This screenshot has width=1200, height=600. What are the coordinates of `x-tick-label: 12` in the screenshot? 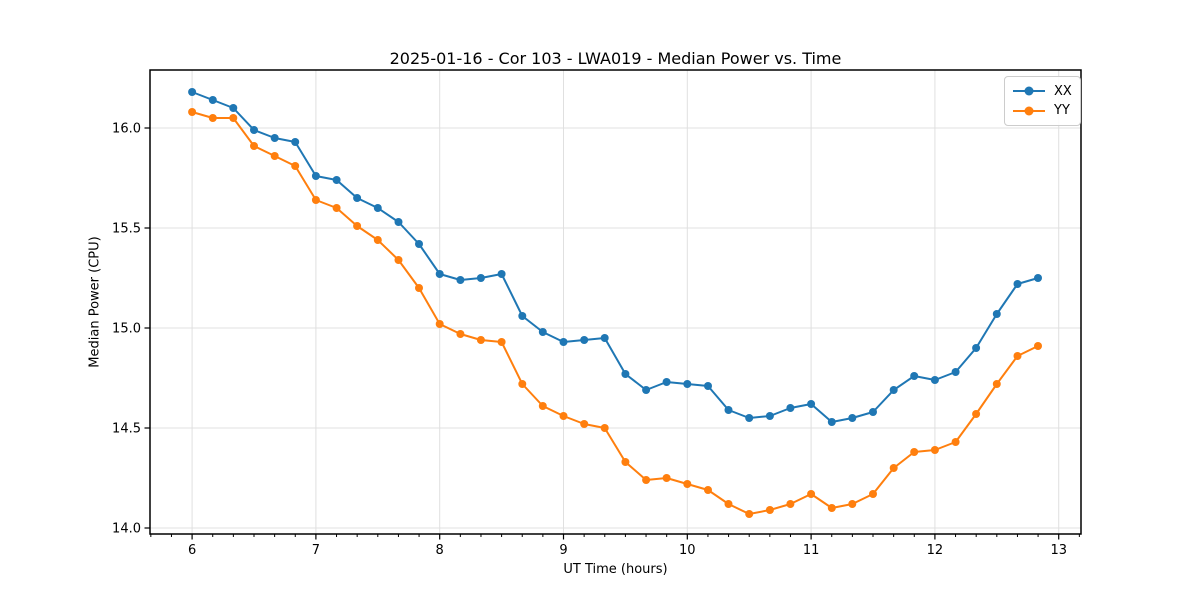 It's located at (935, 550).